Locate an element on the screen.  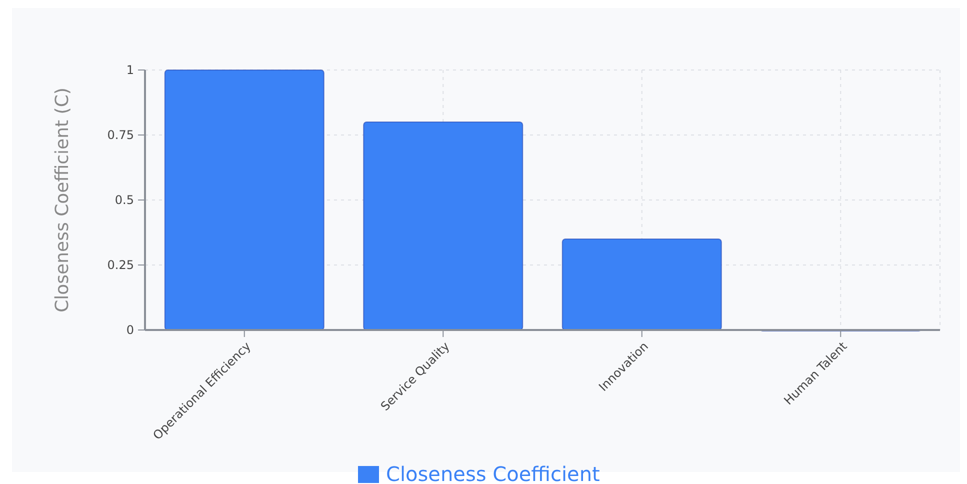
y-tick-label: 0.5 is located at coordinates (124, 200).